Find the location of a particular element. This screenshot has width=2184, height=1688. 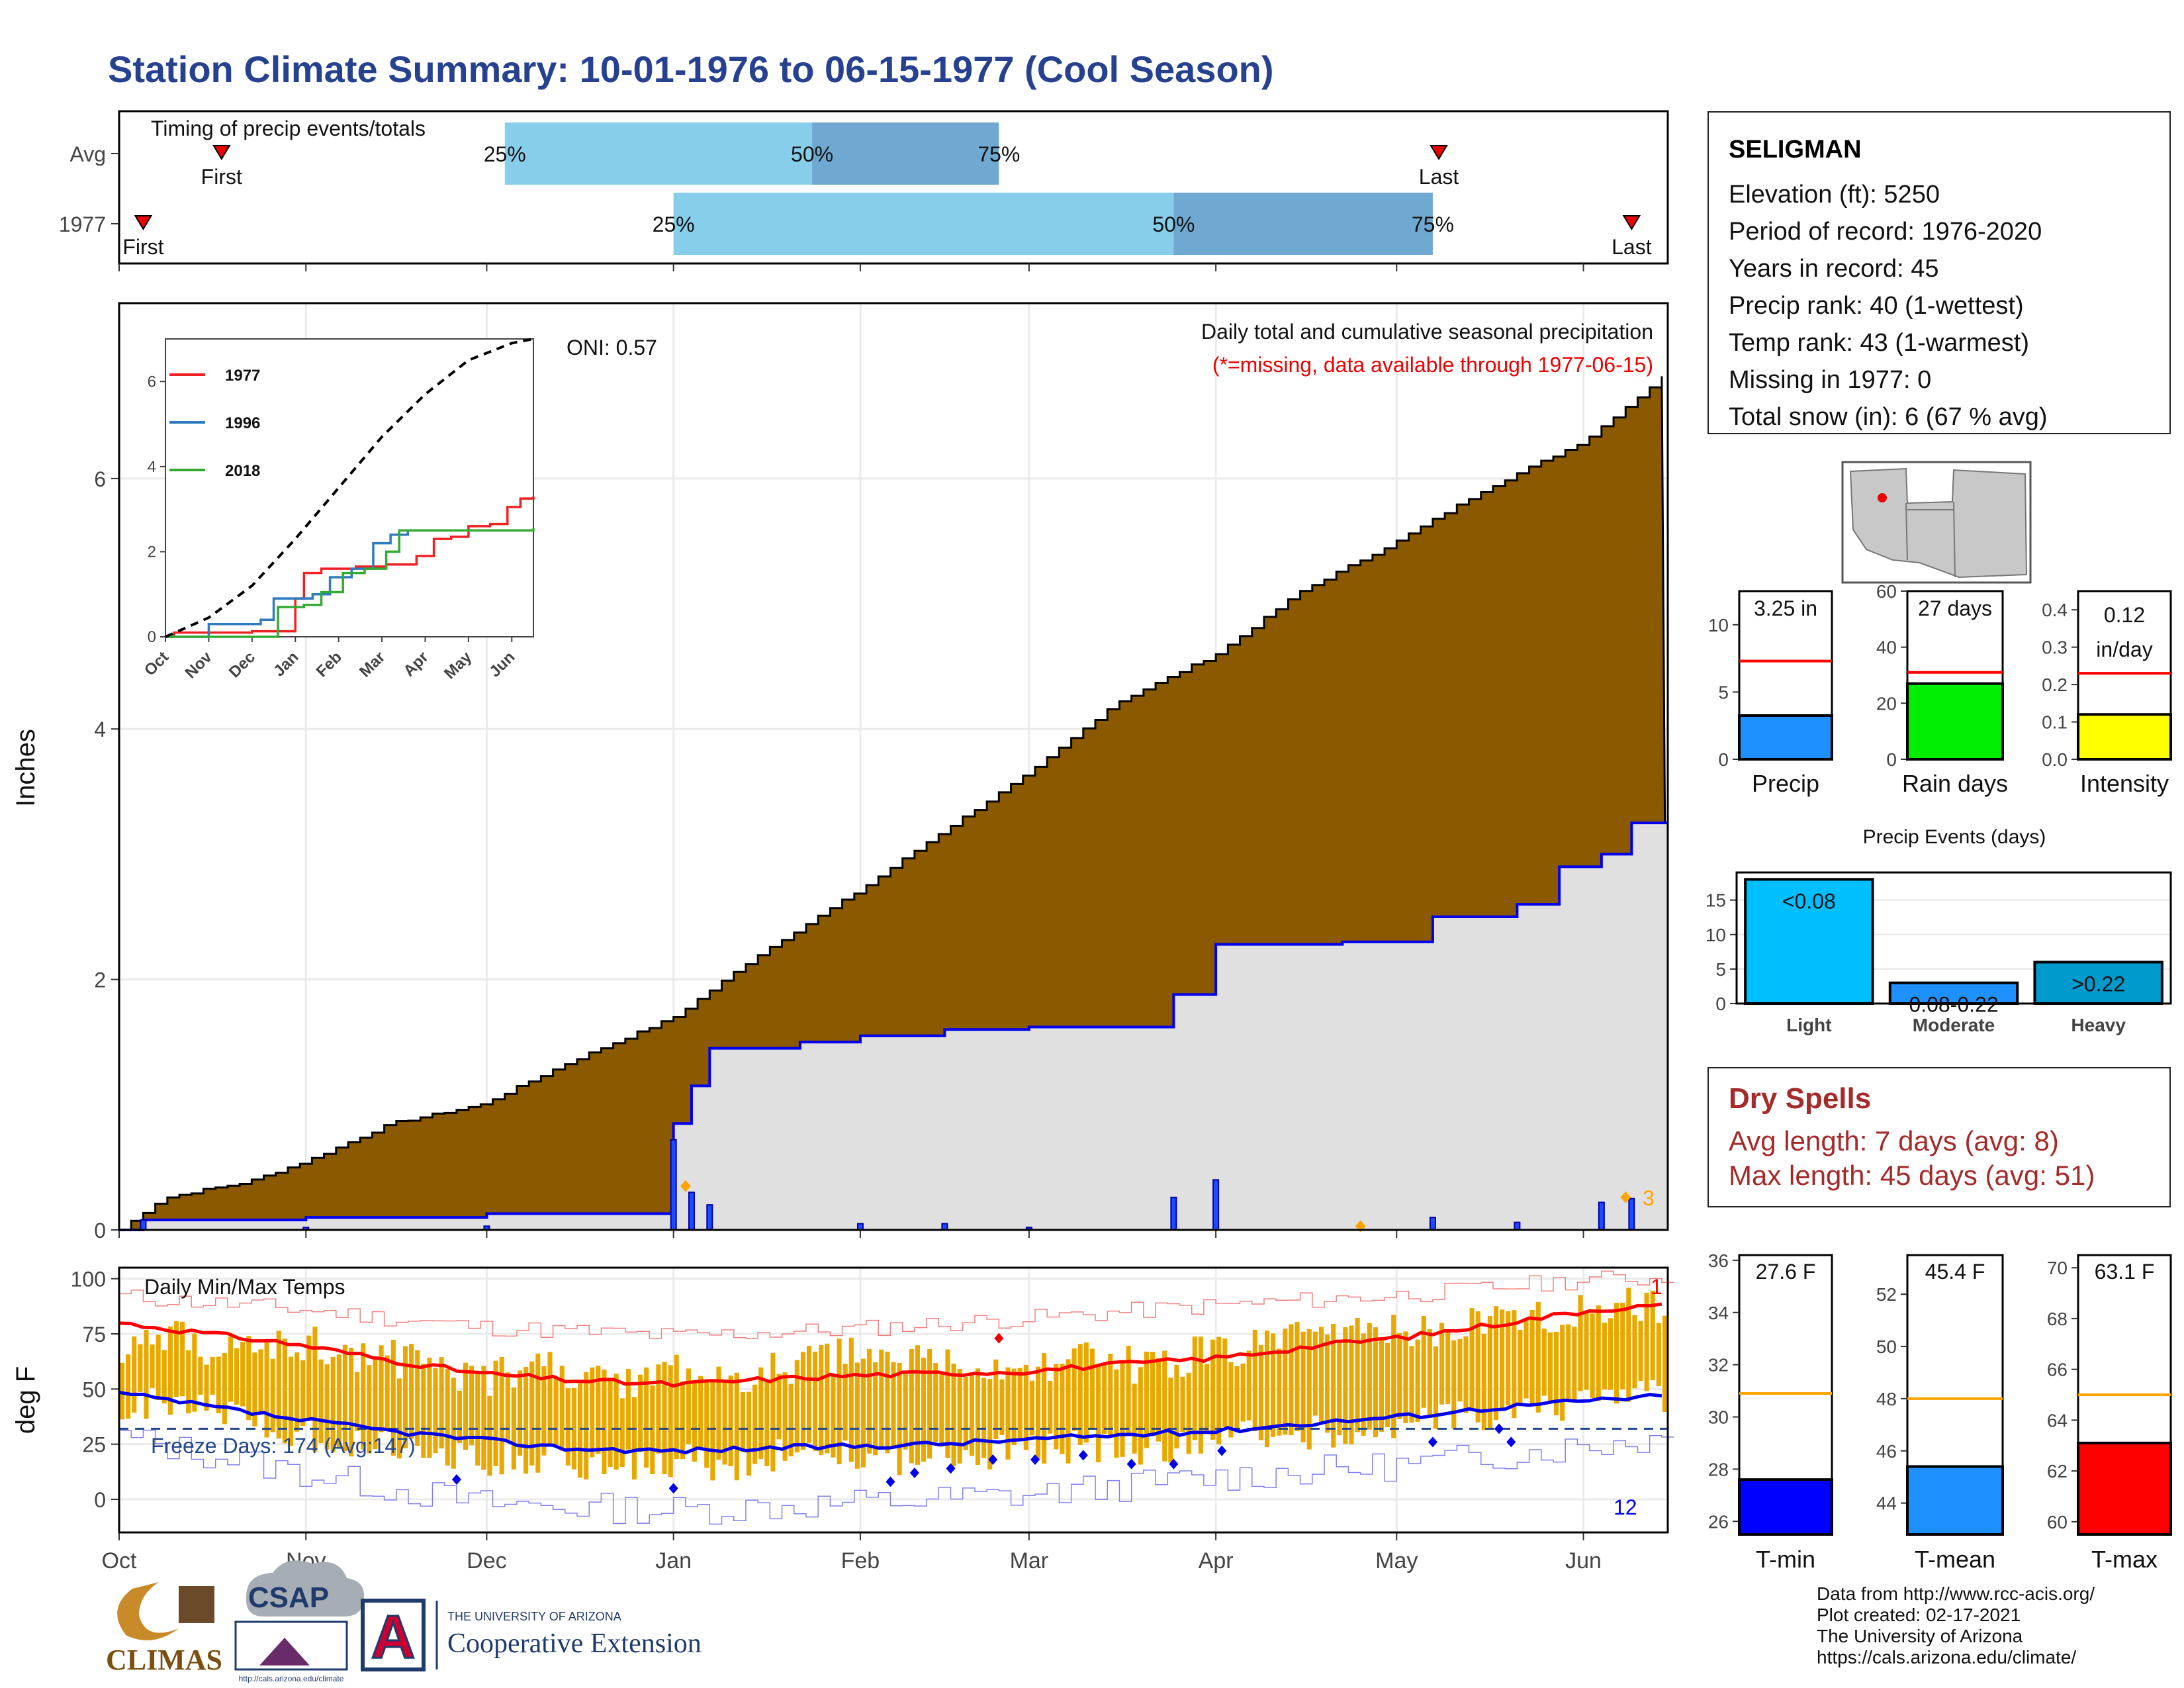

events-panel-frame is located at coordinates (1954, 938).